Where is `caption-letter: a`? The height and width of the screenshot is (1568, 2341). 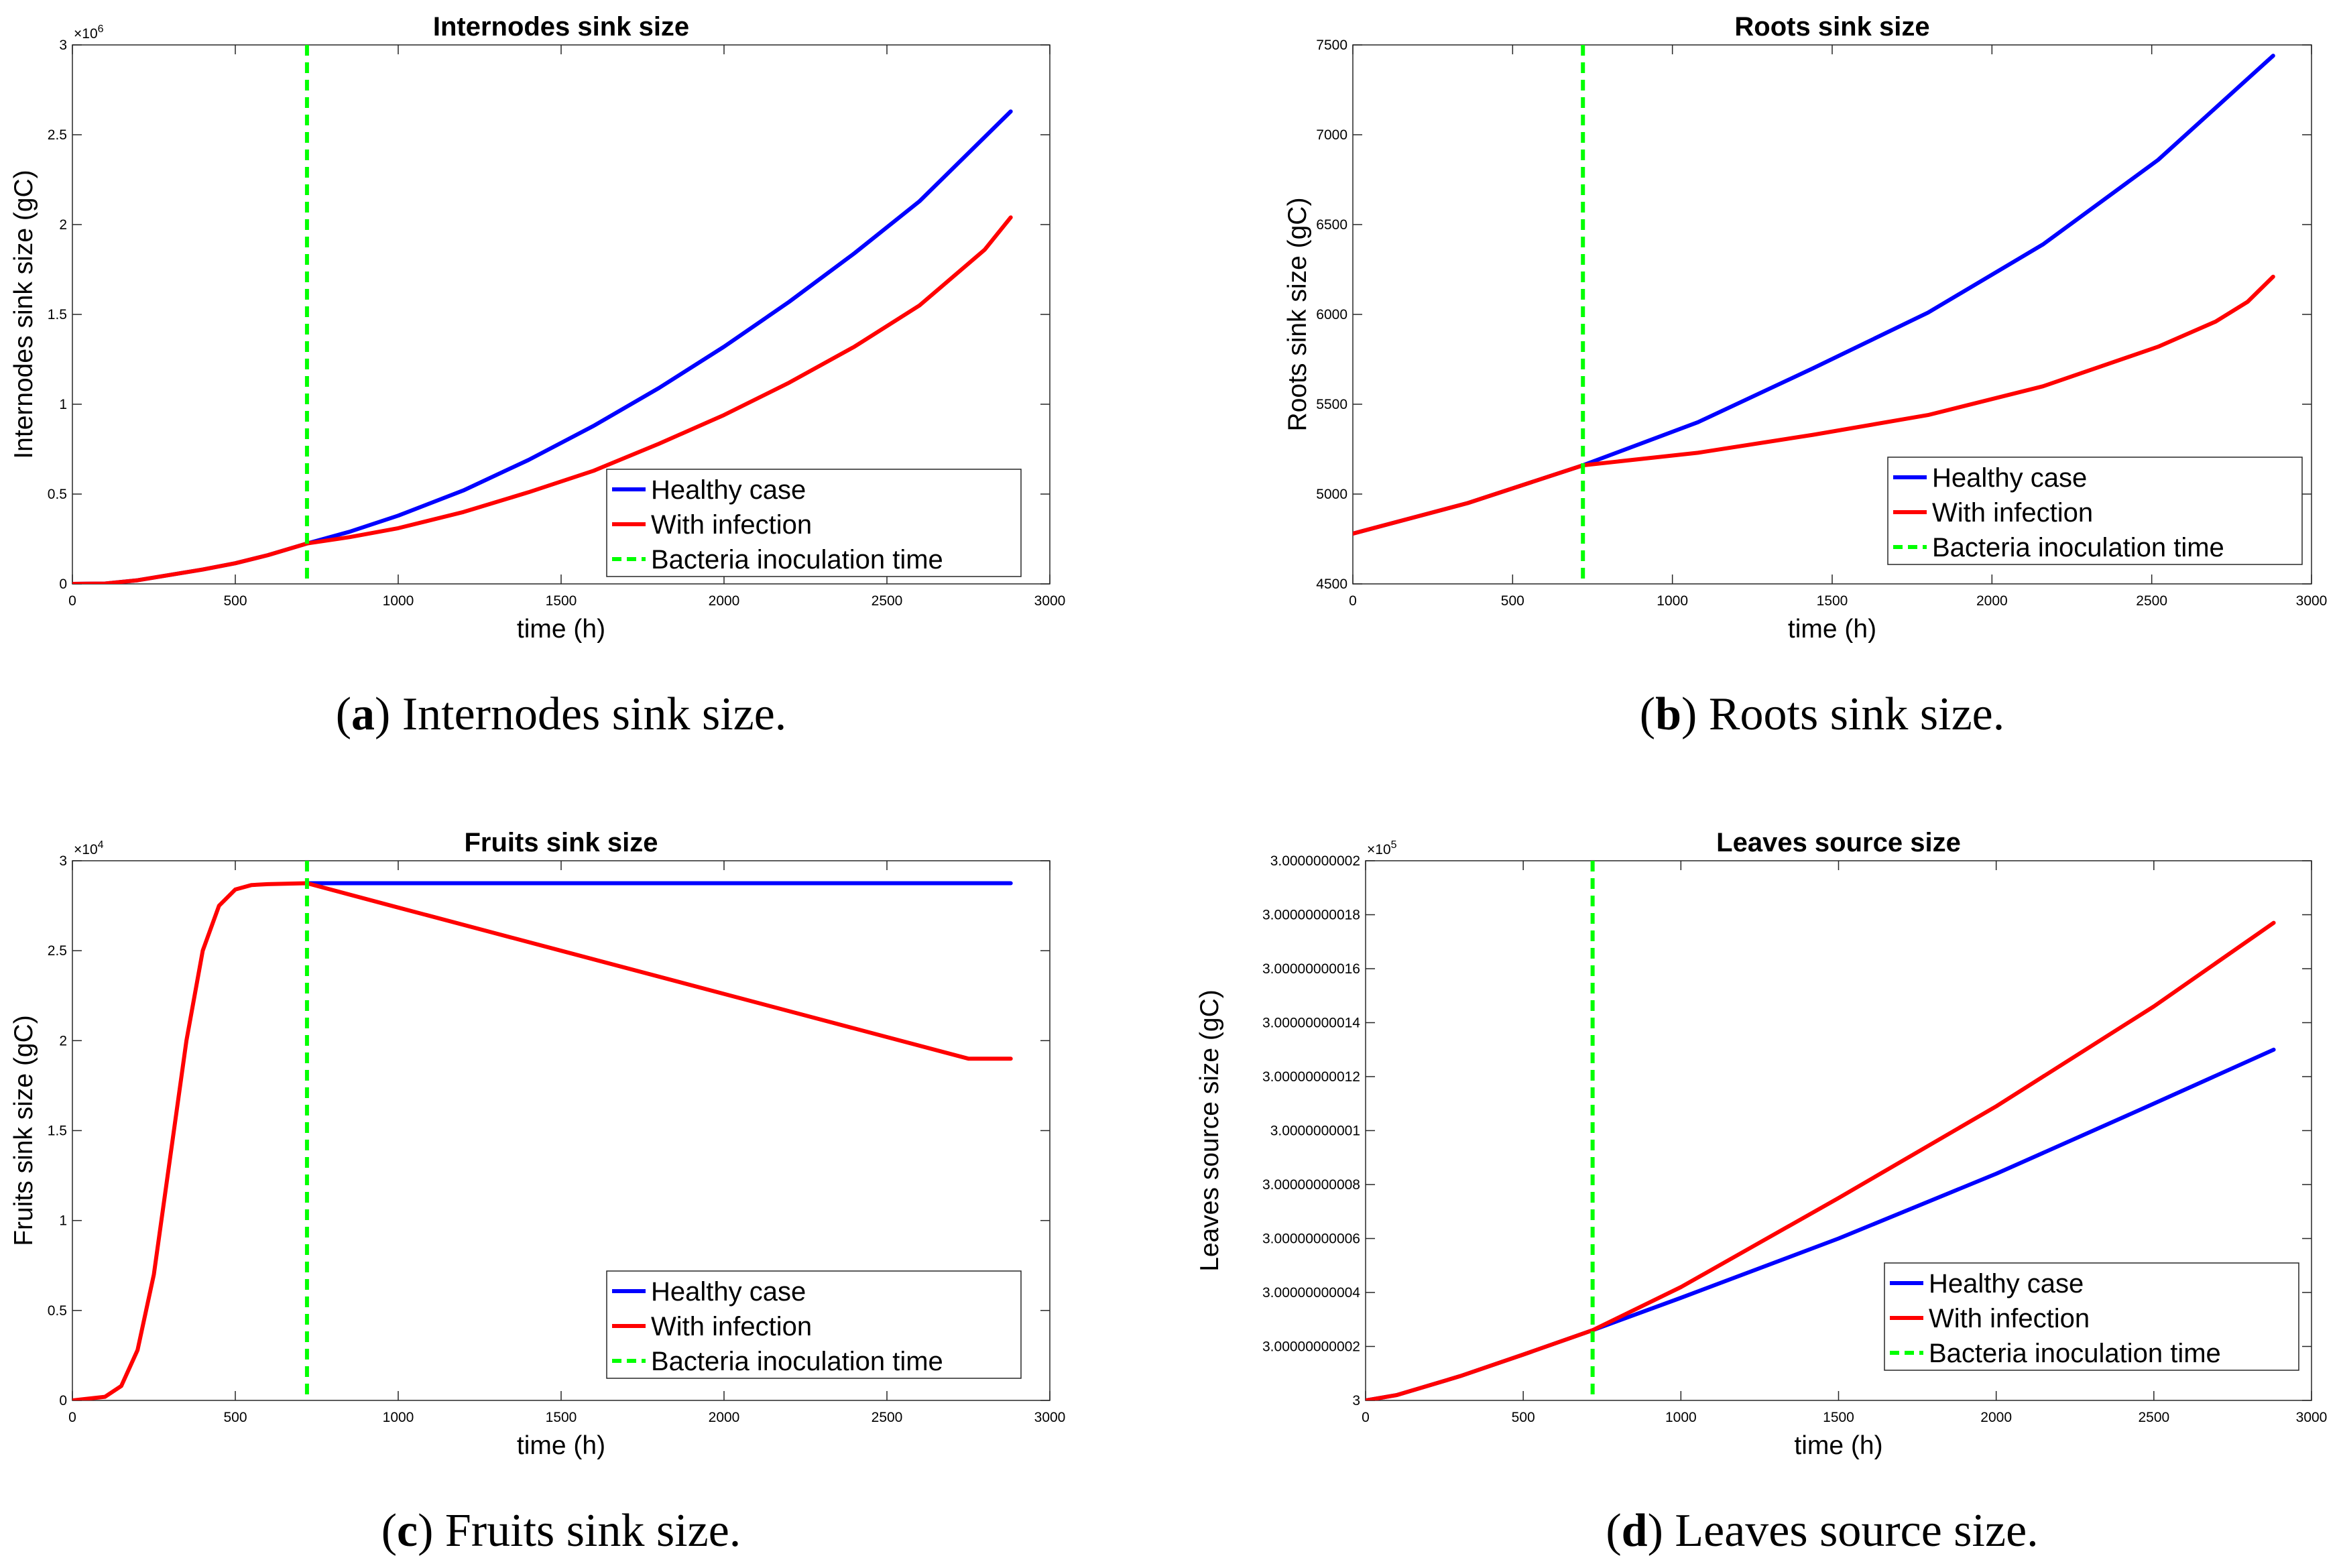 caption-letter: a is located at coordinates (363, 714).